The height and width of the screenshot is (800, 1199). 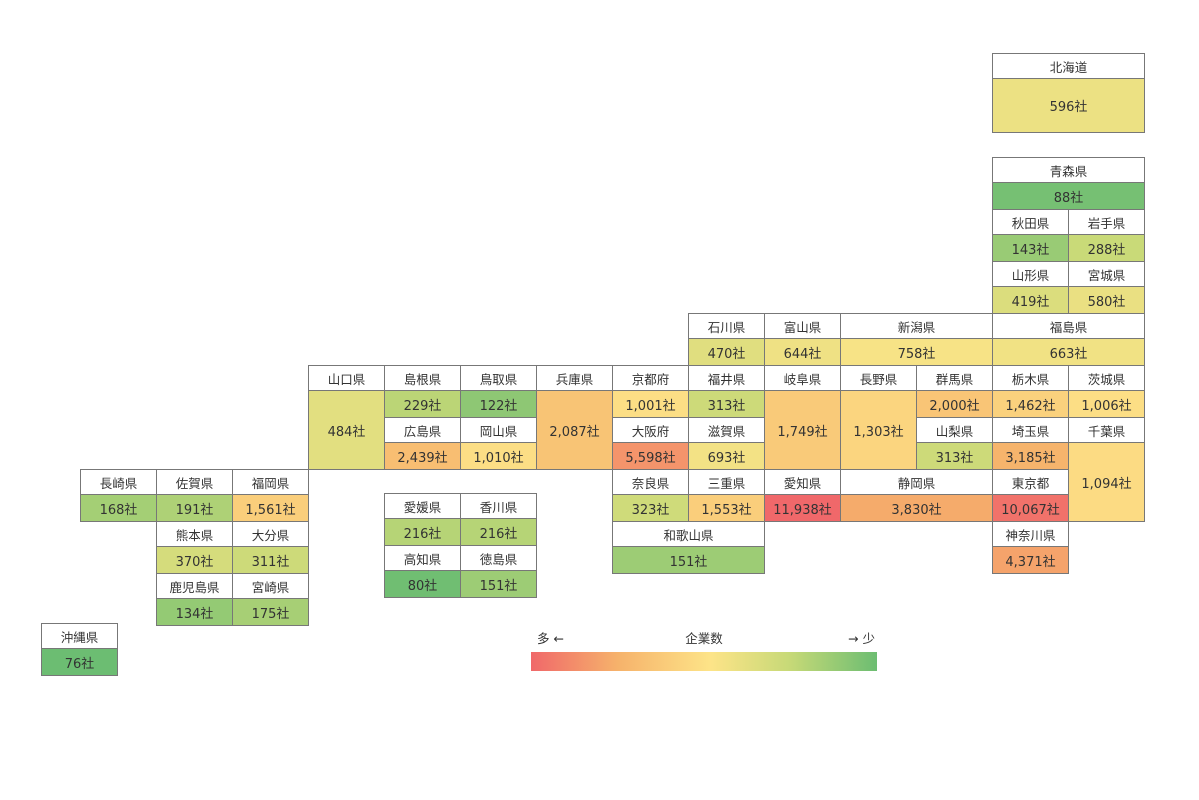 What do you see at coordinates (861, 638) in the screenshot?
I see `legend-low-label: → 少` at bounding box center [861, 638].